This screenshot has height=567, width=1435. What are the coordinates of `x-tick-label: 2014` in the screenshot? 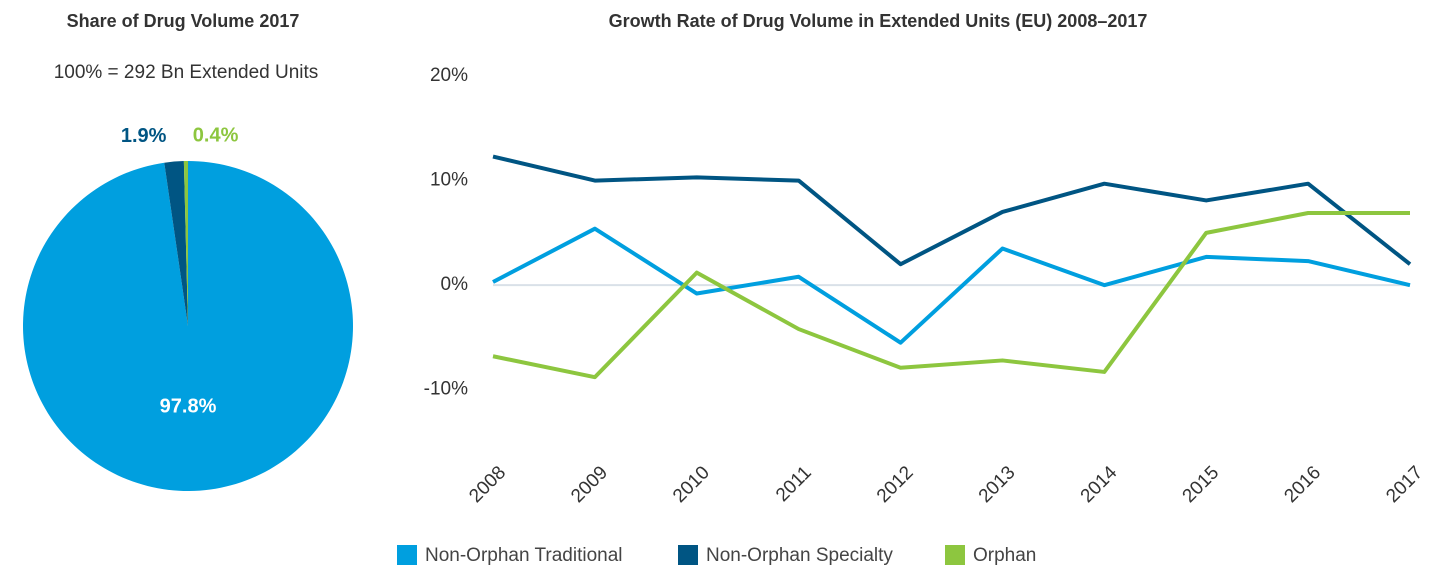 It's located at (1099, 484).